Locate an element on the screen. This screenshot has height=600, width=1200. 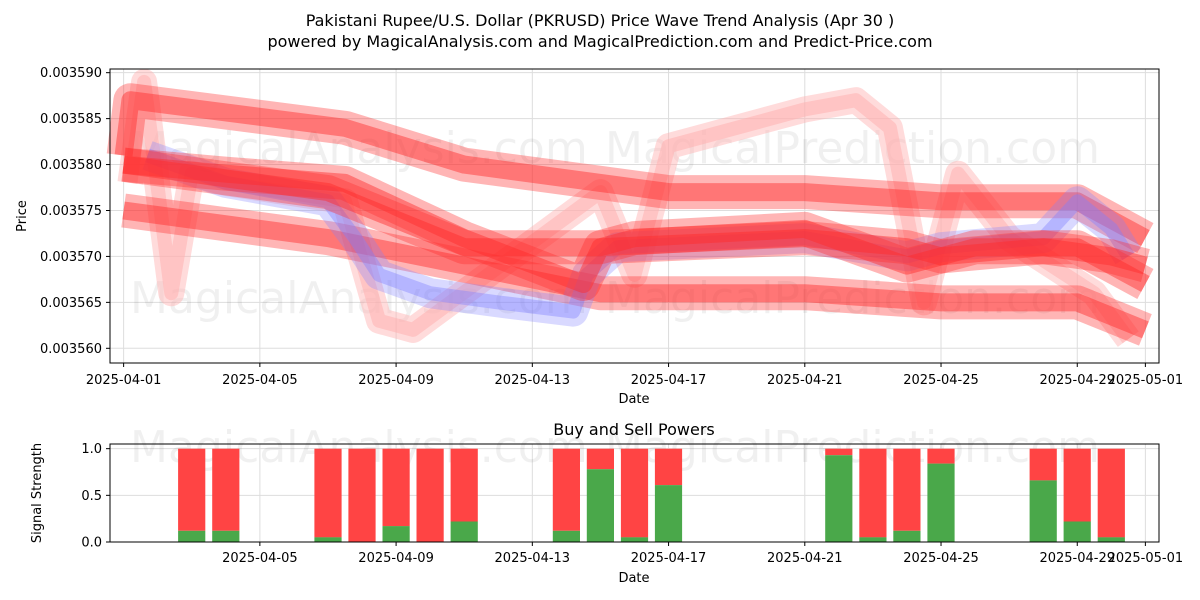
bottom-x-tick-label: 2025-04-25 is located at coordinates (941, 558).